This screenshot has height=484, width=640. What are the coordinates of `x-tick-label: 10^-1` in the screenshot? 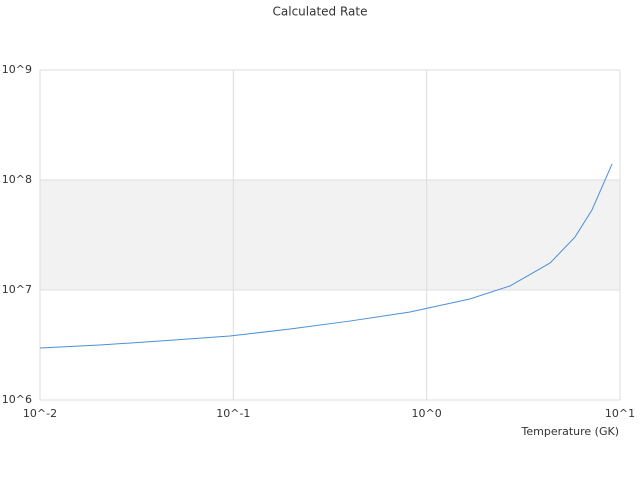 It's located at (233, 413).